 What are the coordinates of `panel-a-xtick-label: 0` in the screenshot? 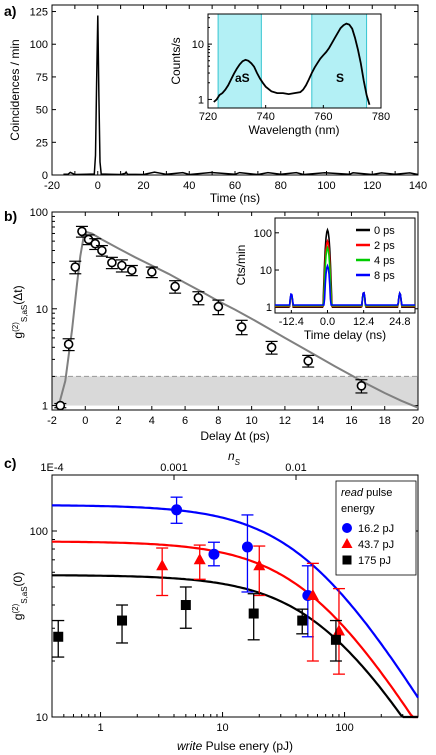 It's located at (98, 186).